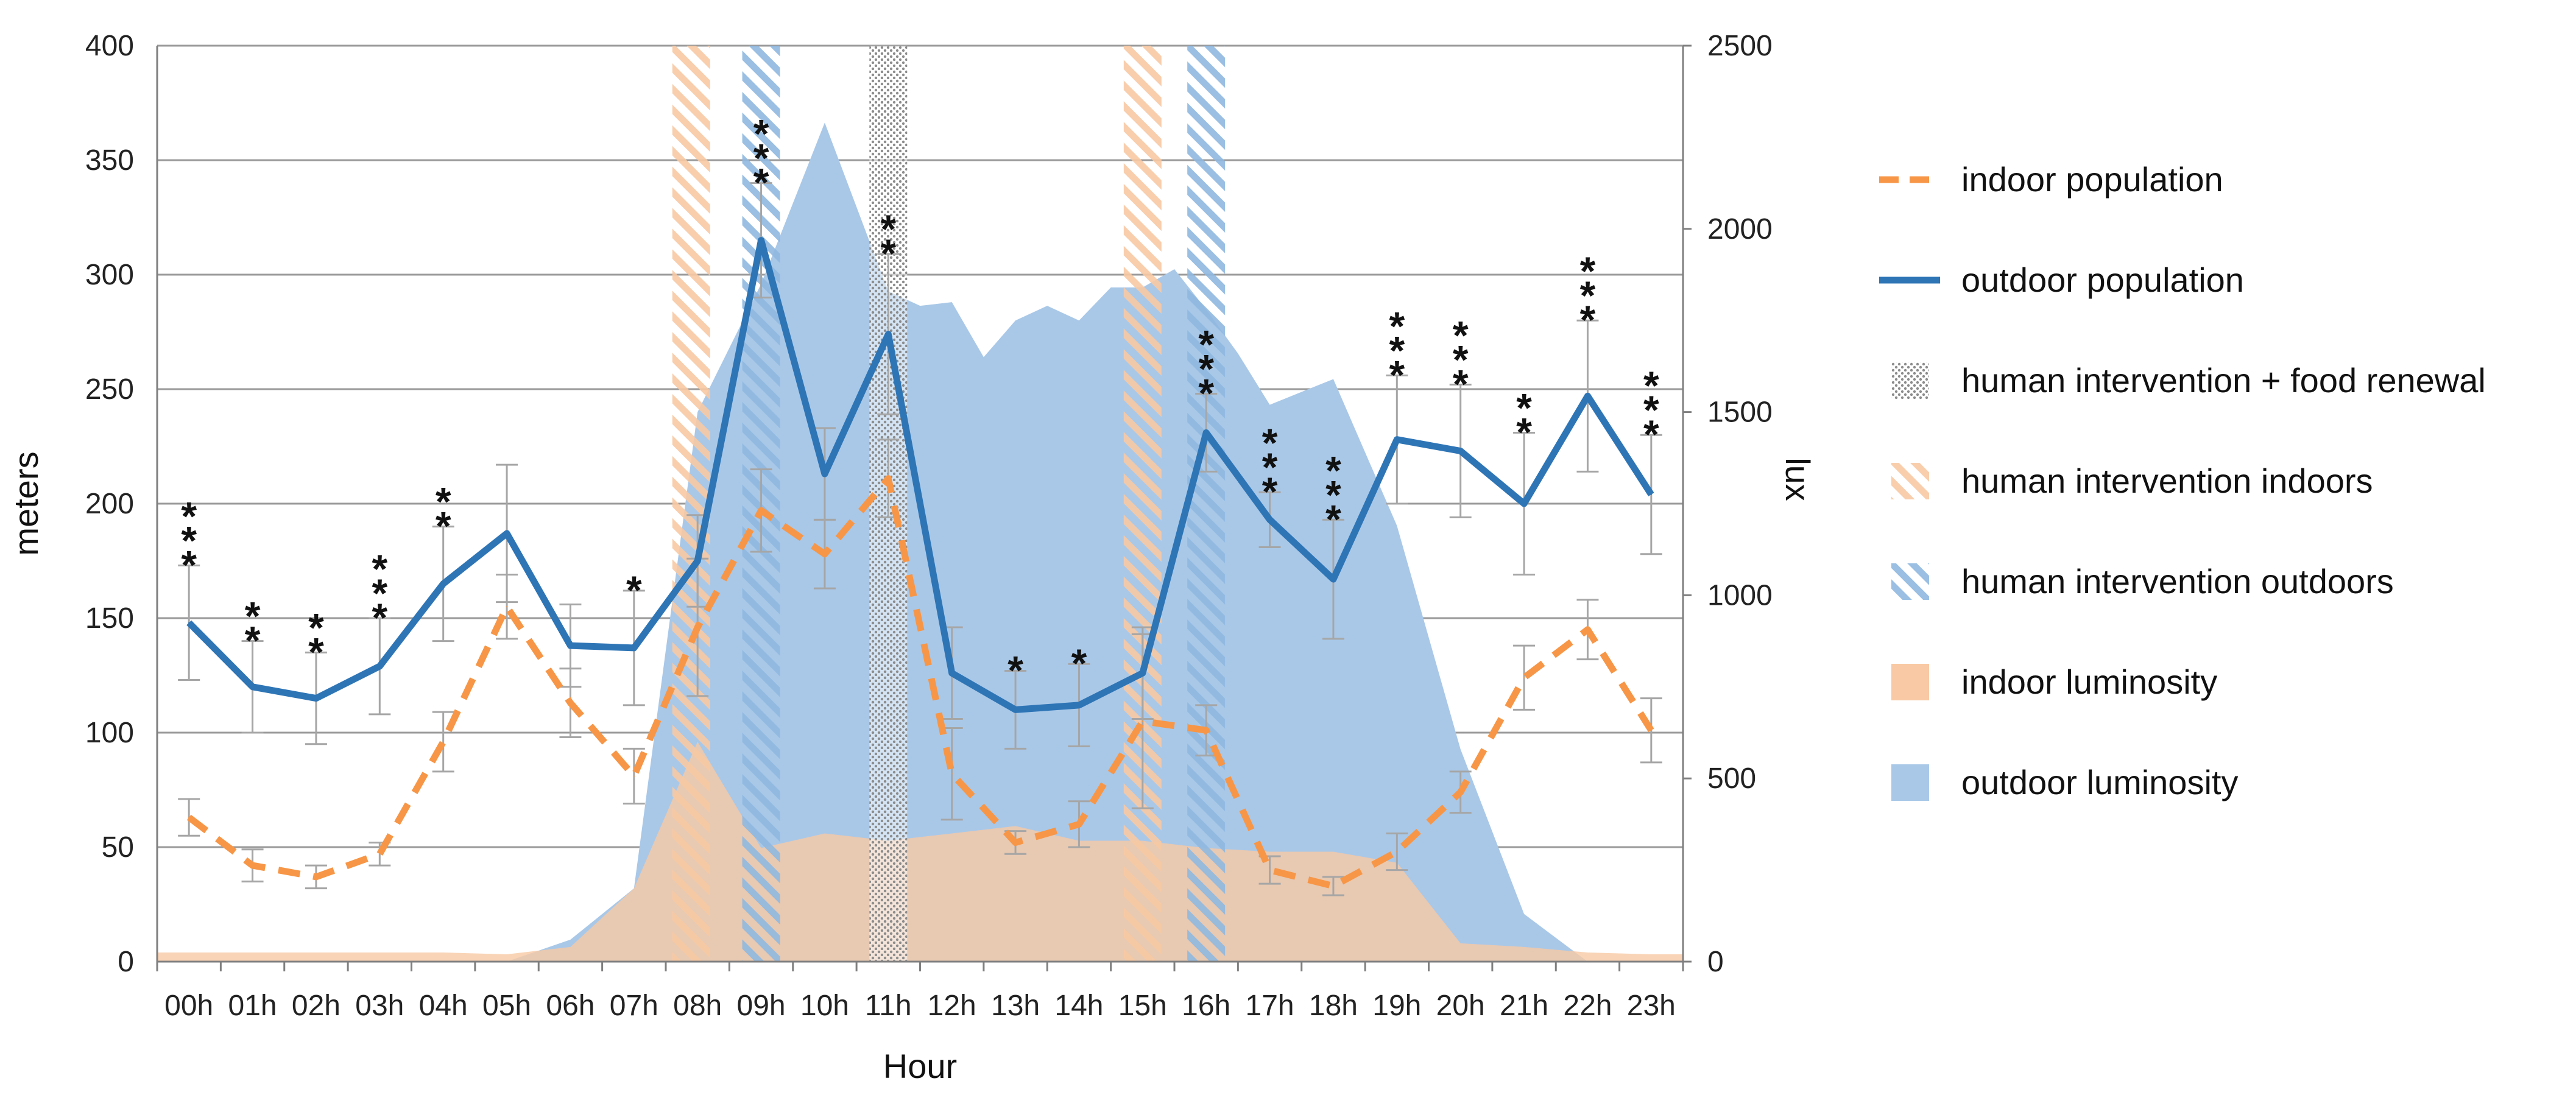 The image size is (2576, 1095). What do you see at coordinates (109, 389) in the screenshot?
I see `y-left-tick-label: 250` at bounding box center [109, 389].